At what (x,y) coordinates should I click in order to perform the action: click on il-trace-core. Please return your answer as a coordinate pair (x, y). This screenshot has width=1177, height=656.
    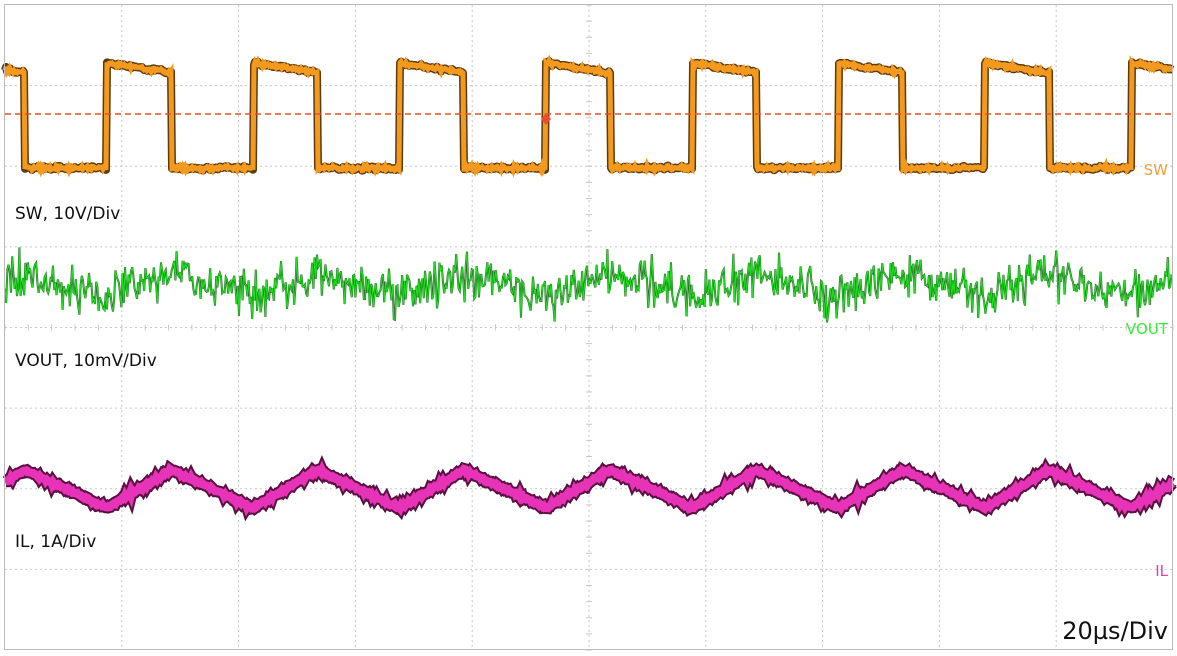
    Looking at the image, I should click on (589, 488).